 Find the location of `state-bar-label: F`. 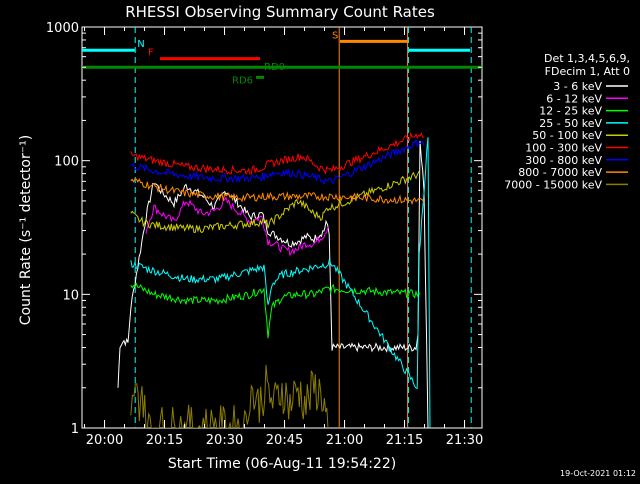

state-bar-label: F is located at coordinates (151, 53).